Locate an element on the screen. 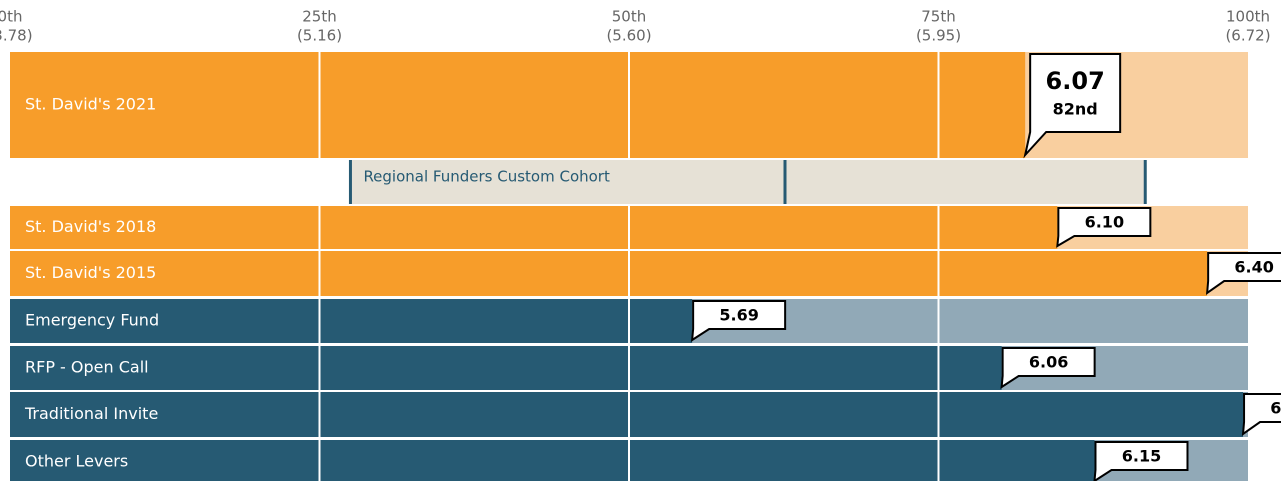  x-tick-label: 100th is located at coordinates (1248, 17).